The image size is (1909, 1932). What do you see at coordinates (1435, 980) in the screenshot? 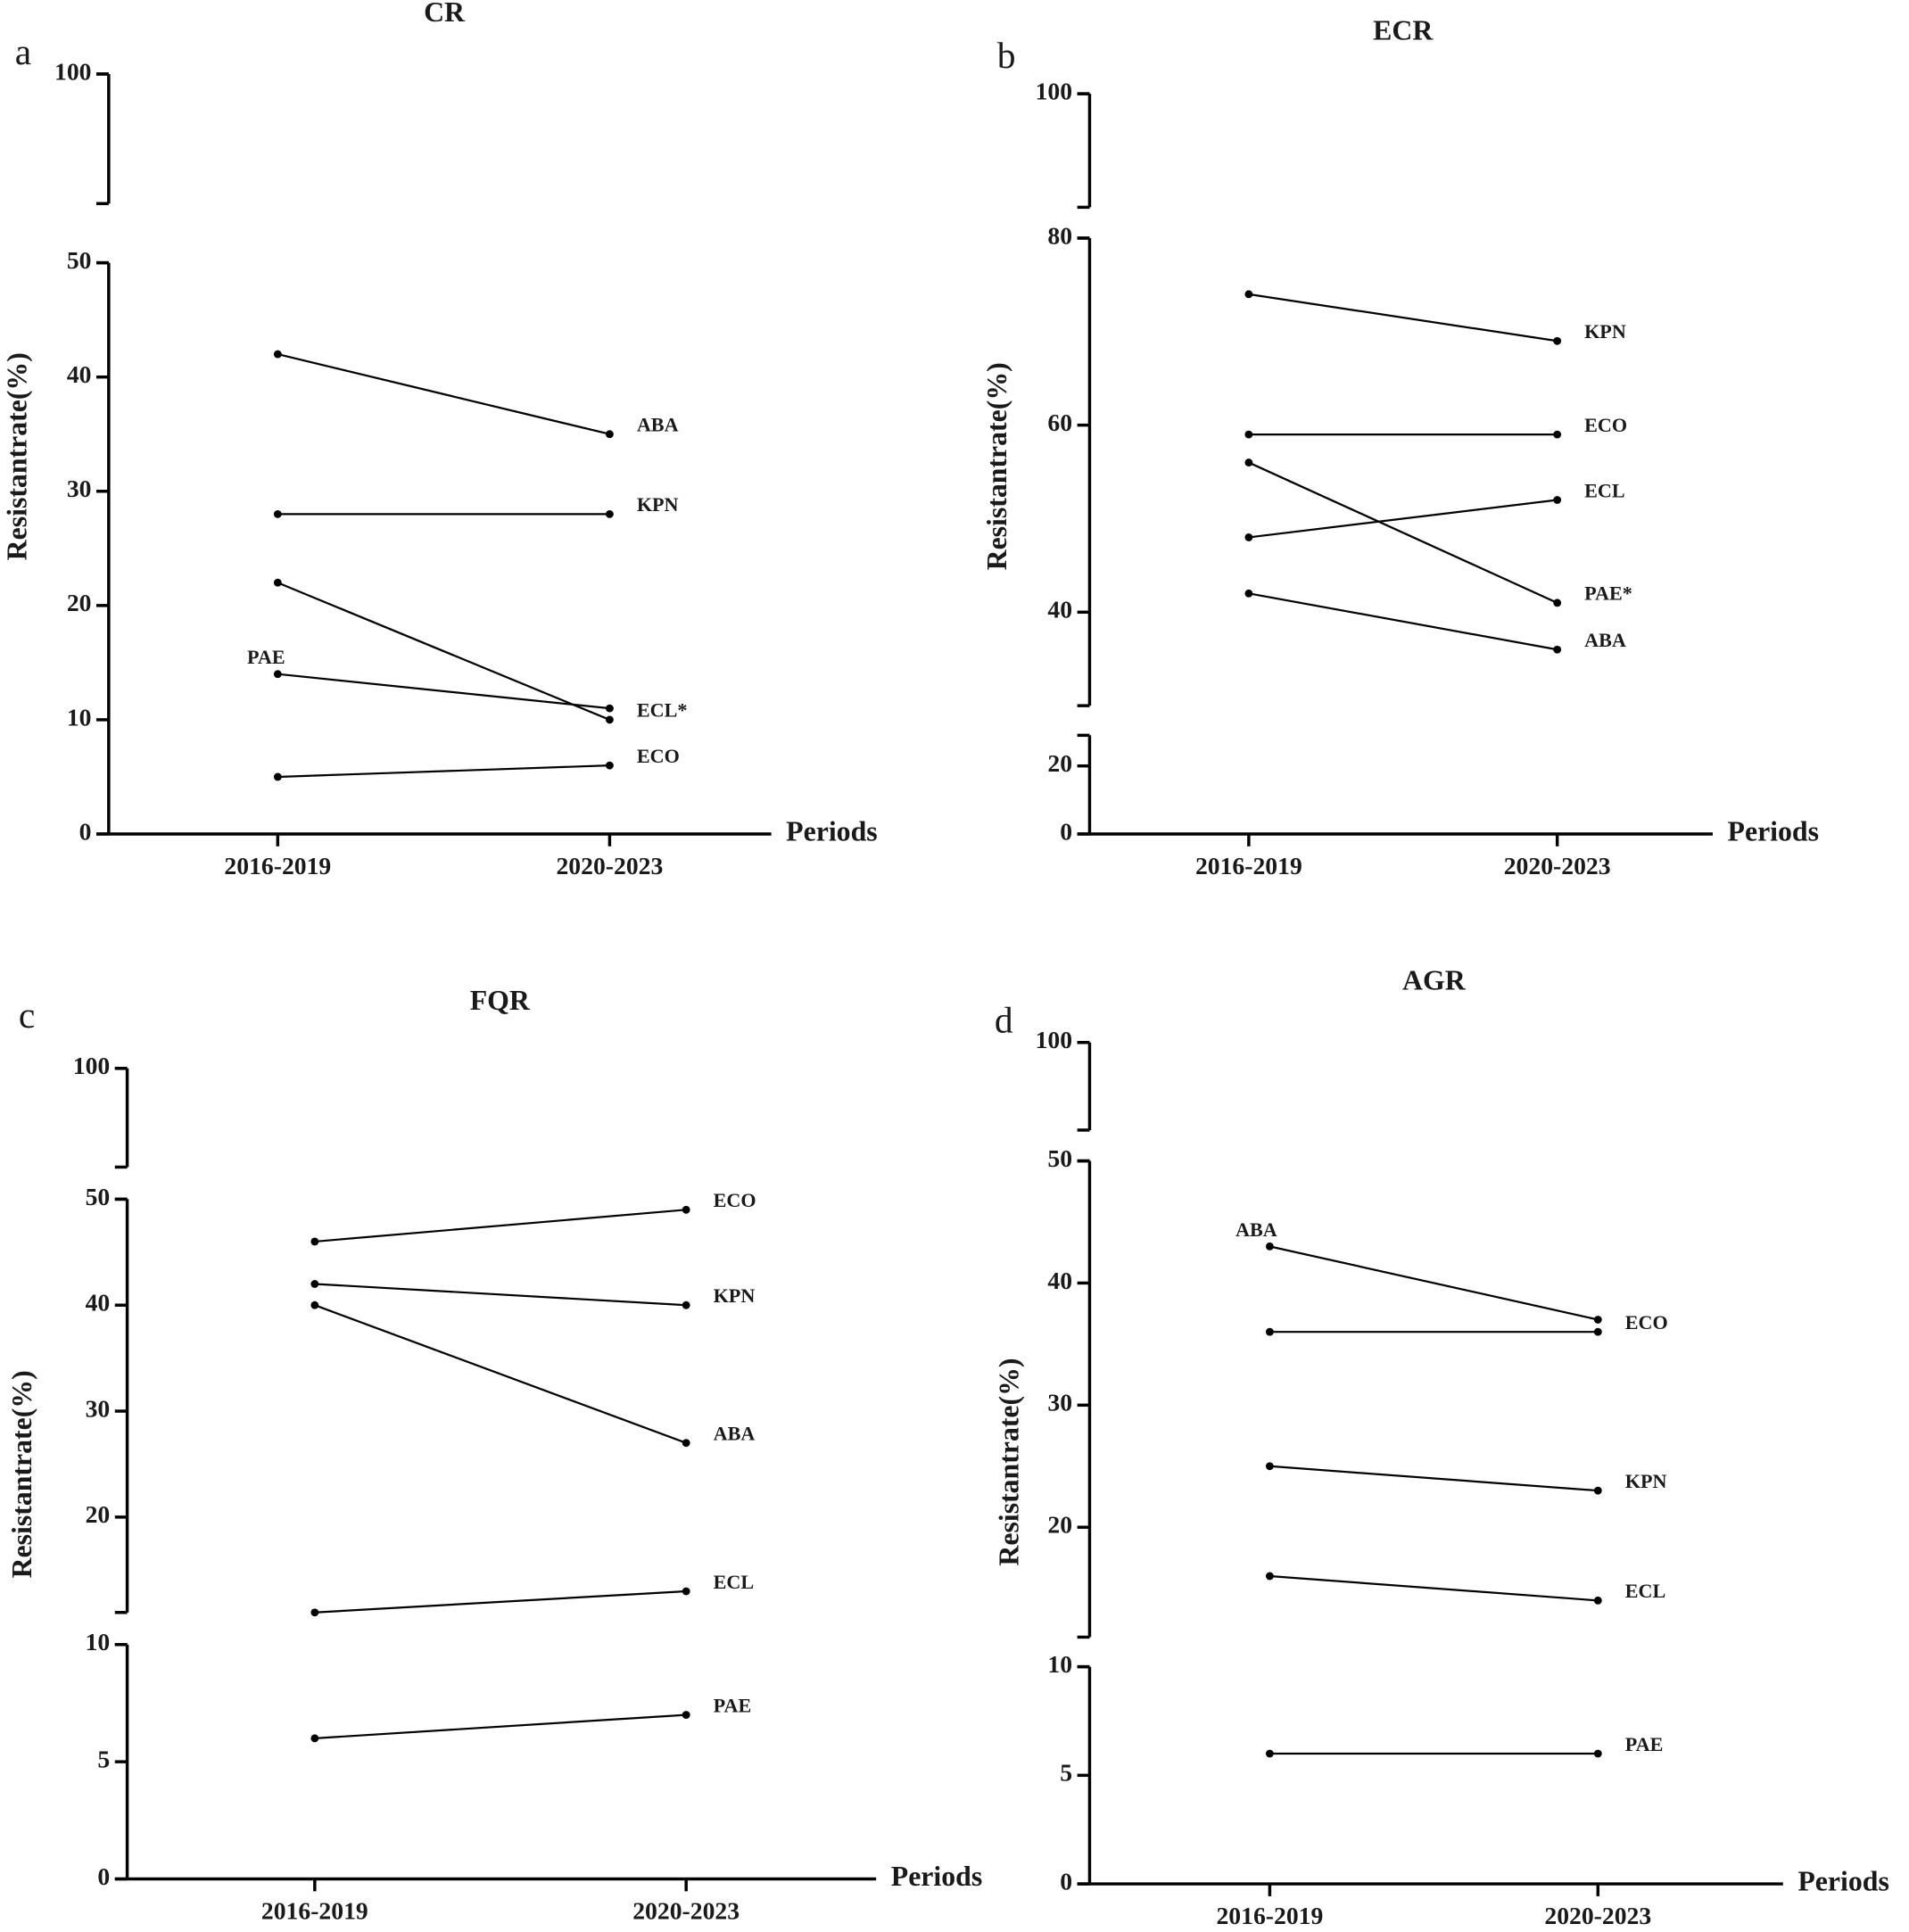
I see `chart-title: AGR` at bounding box center [1435, 980].